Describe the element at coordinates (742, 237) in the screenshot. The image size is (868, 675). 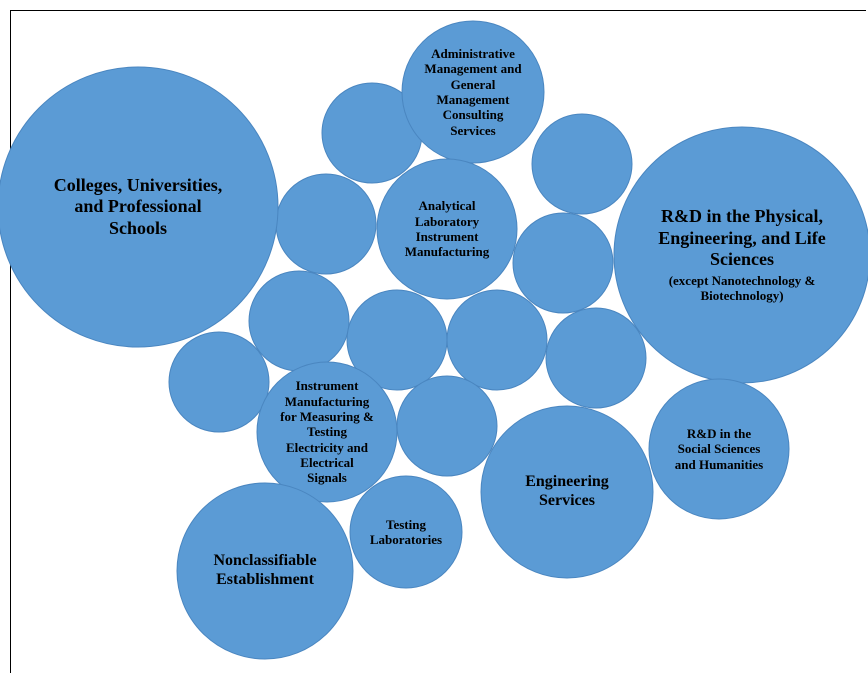
I see `bubble-label-line: Engineering, and Life` at that location.